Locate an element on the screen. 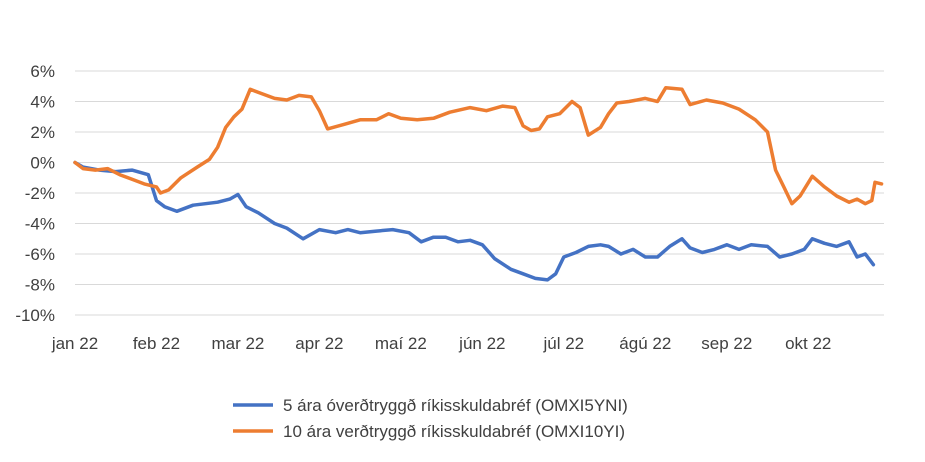 This screenshot has height=462, width=925. x-tick-label: feb 22 is located at coordinates (156, 343).